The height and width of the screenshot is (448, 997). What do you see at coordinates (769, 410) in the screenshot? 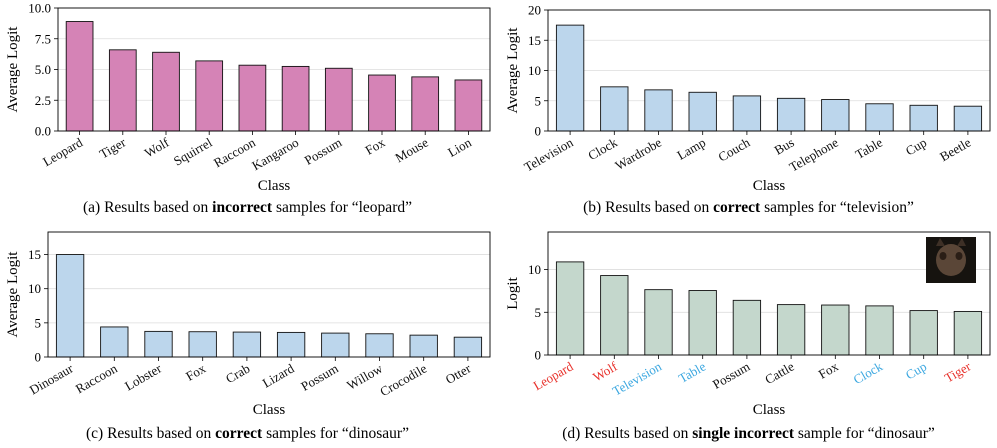
I see `x-axis-label-d: Class` at bounding box center [769, 410].